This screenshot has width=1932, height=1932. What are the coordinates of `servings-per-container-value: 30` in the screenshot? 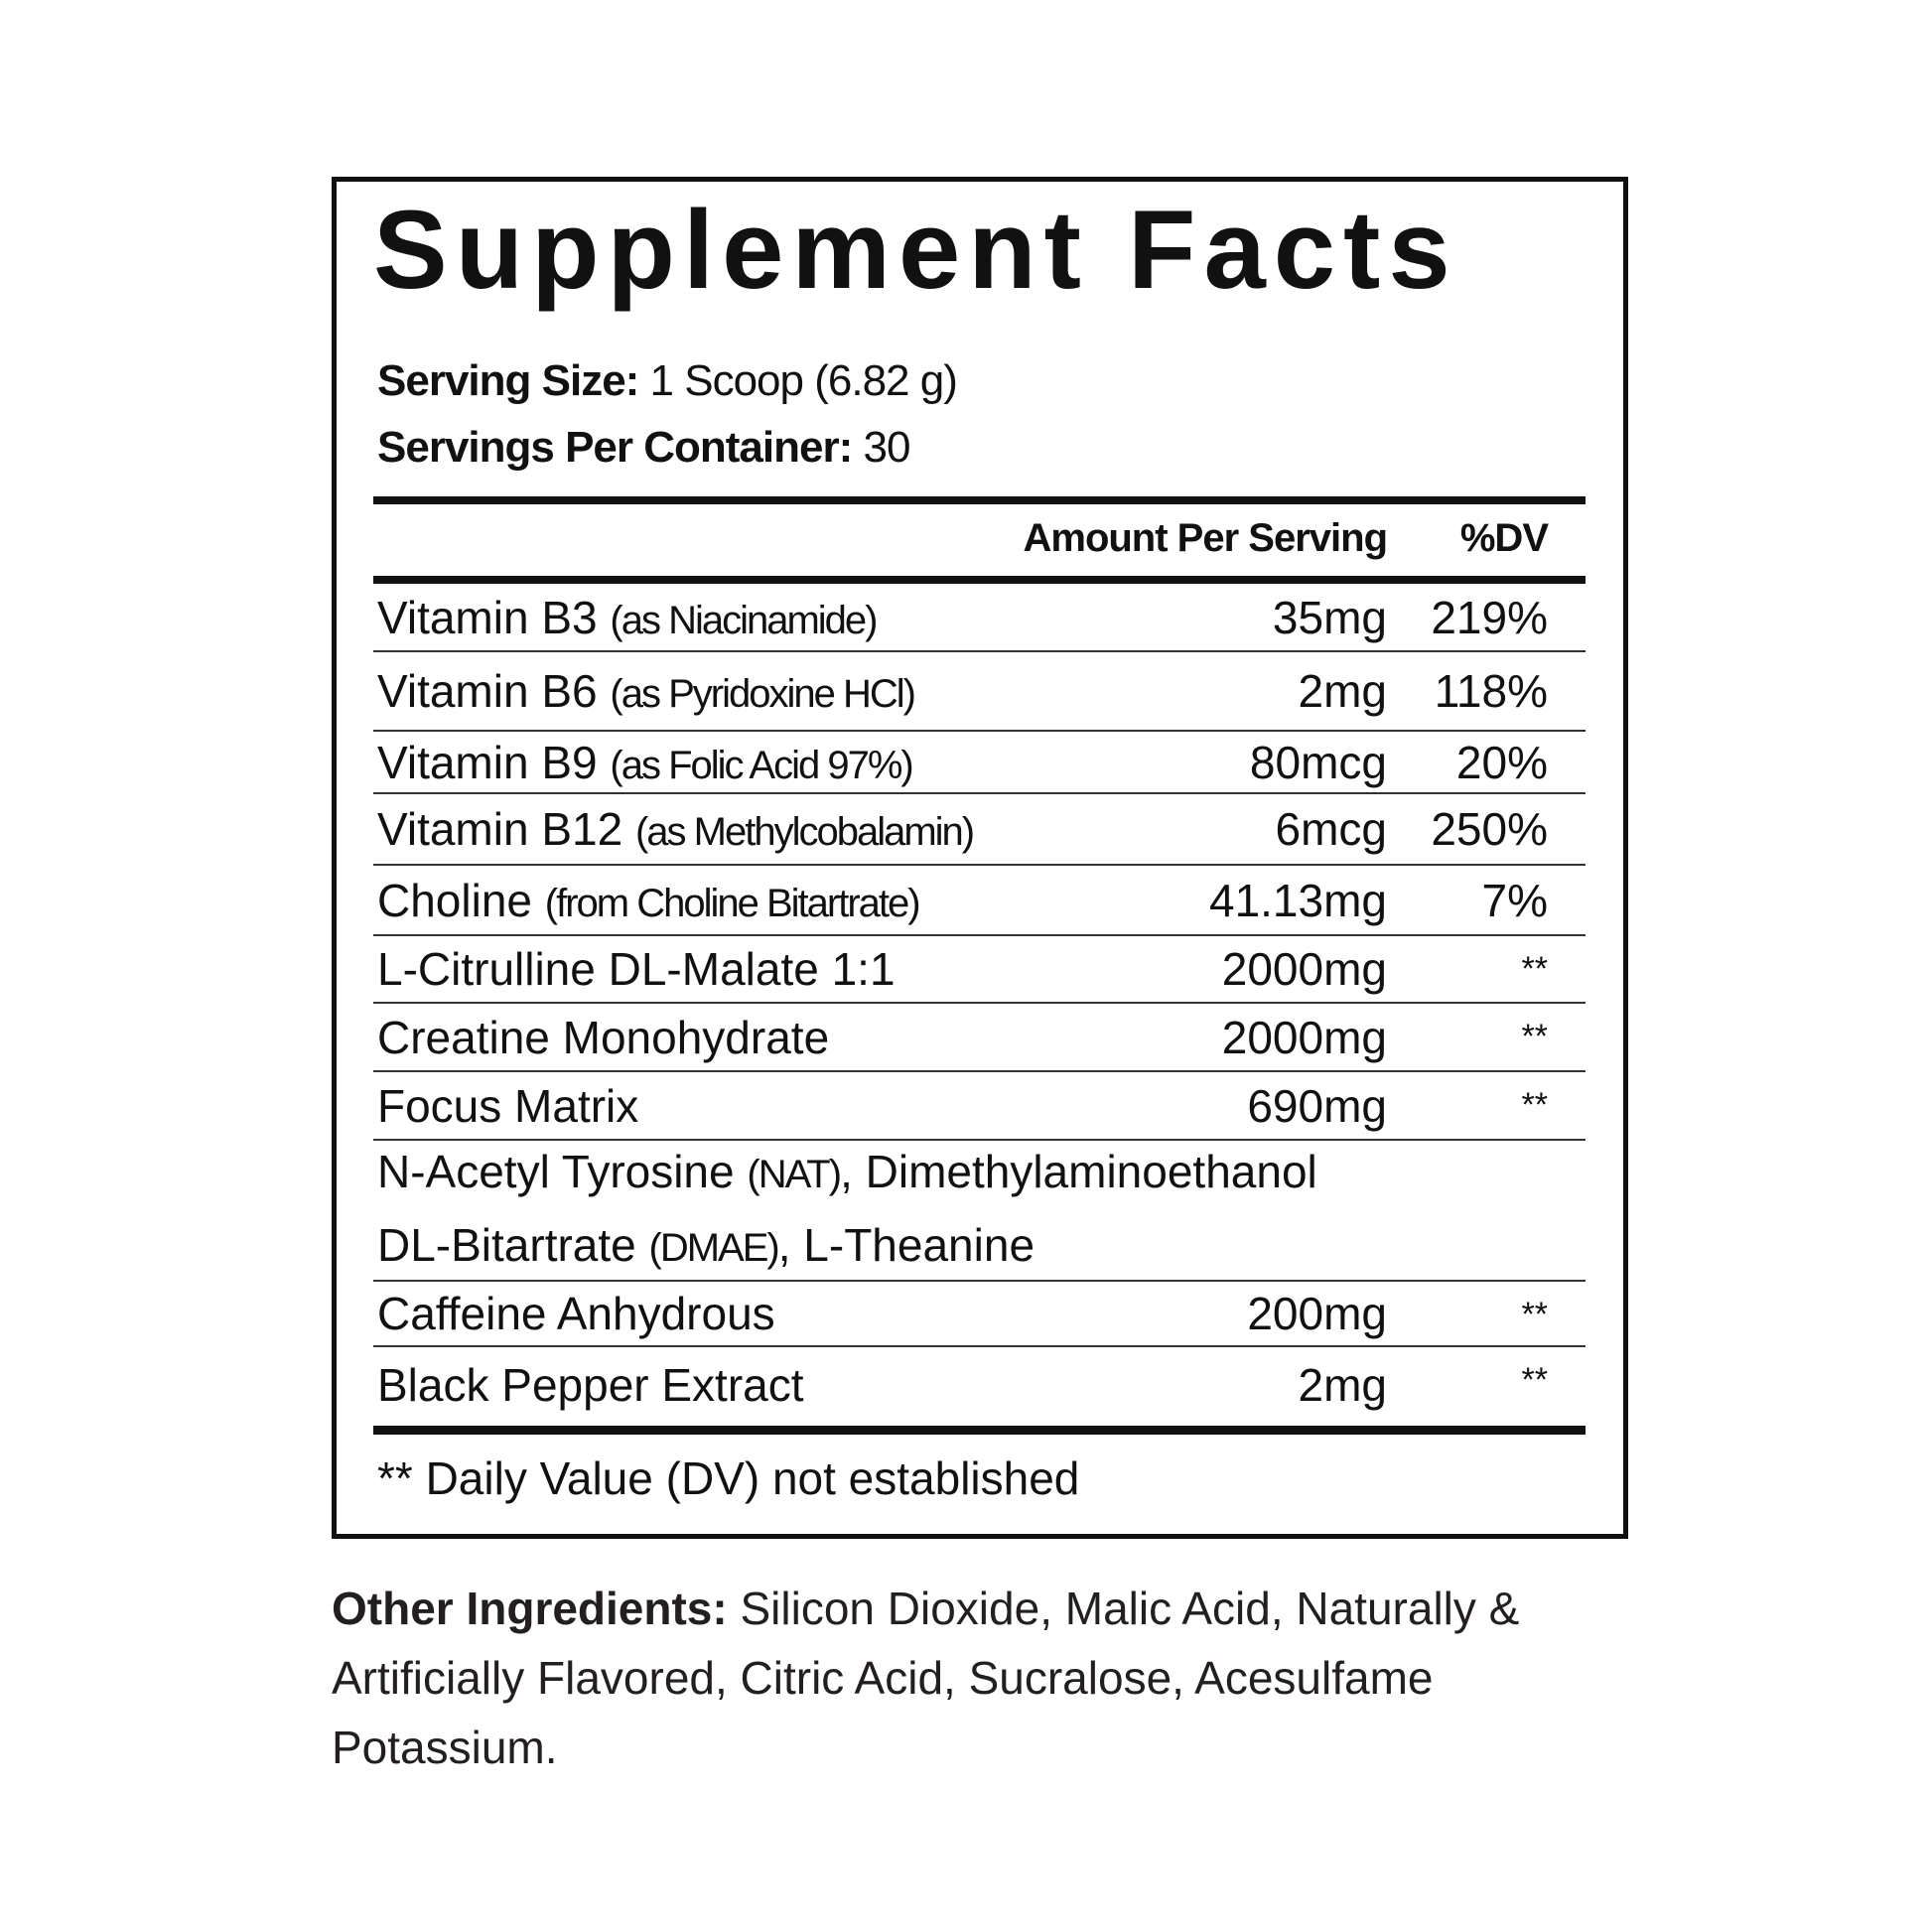 It's located at (881, 448).